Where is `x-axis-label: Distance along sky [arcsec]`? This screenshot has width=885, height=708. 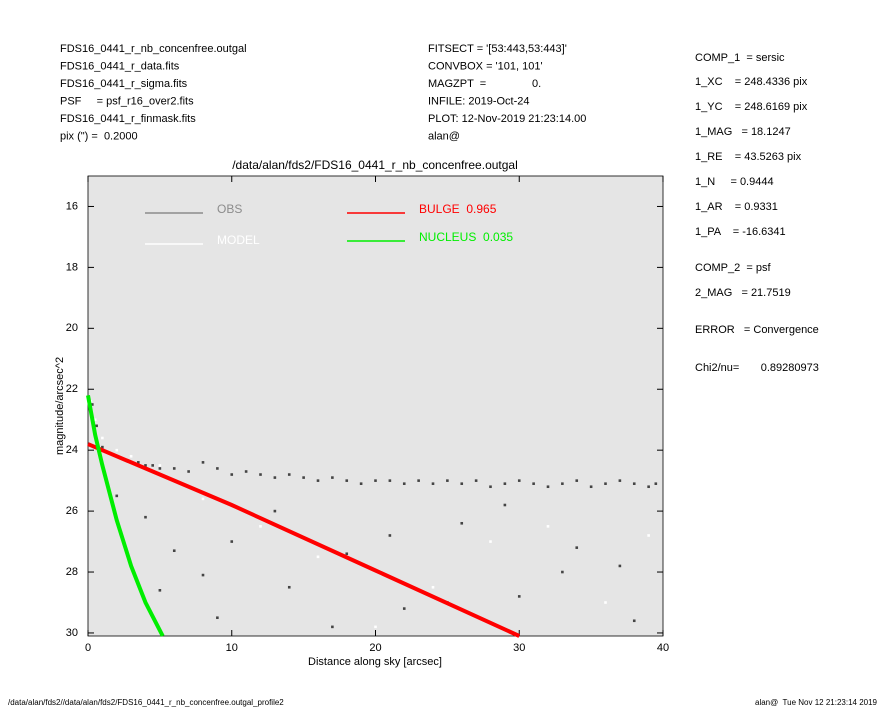
x-axis-label: Distance along sky [arcsec] is located at coordinates (375, 662).